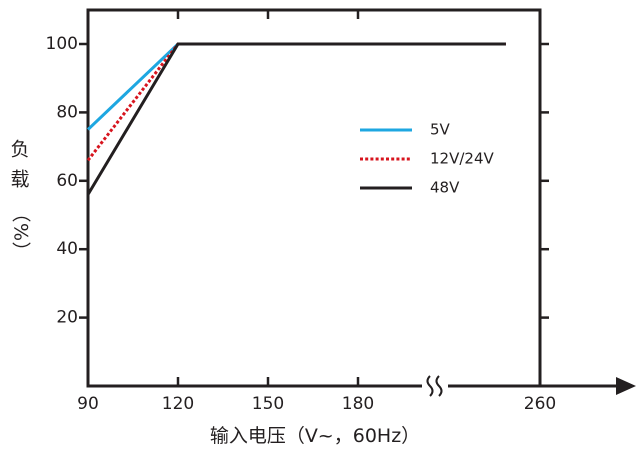 The image size is (636, 450). I want to click on legend-label: 12V/24V, so click(462, 159).